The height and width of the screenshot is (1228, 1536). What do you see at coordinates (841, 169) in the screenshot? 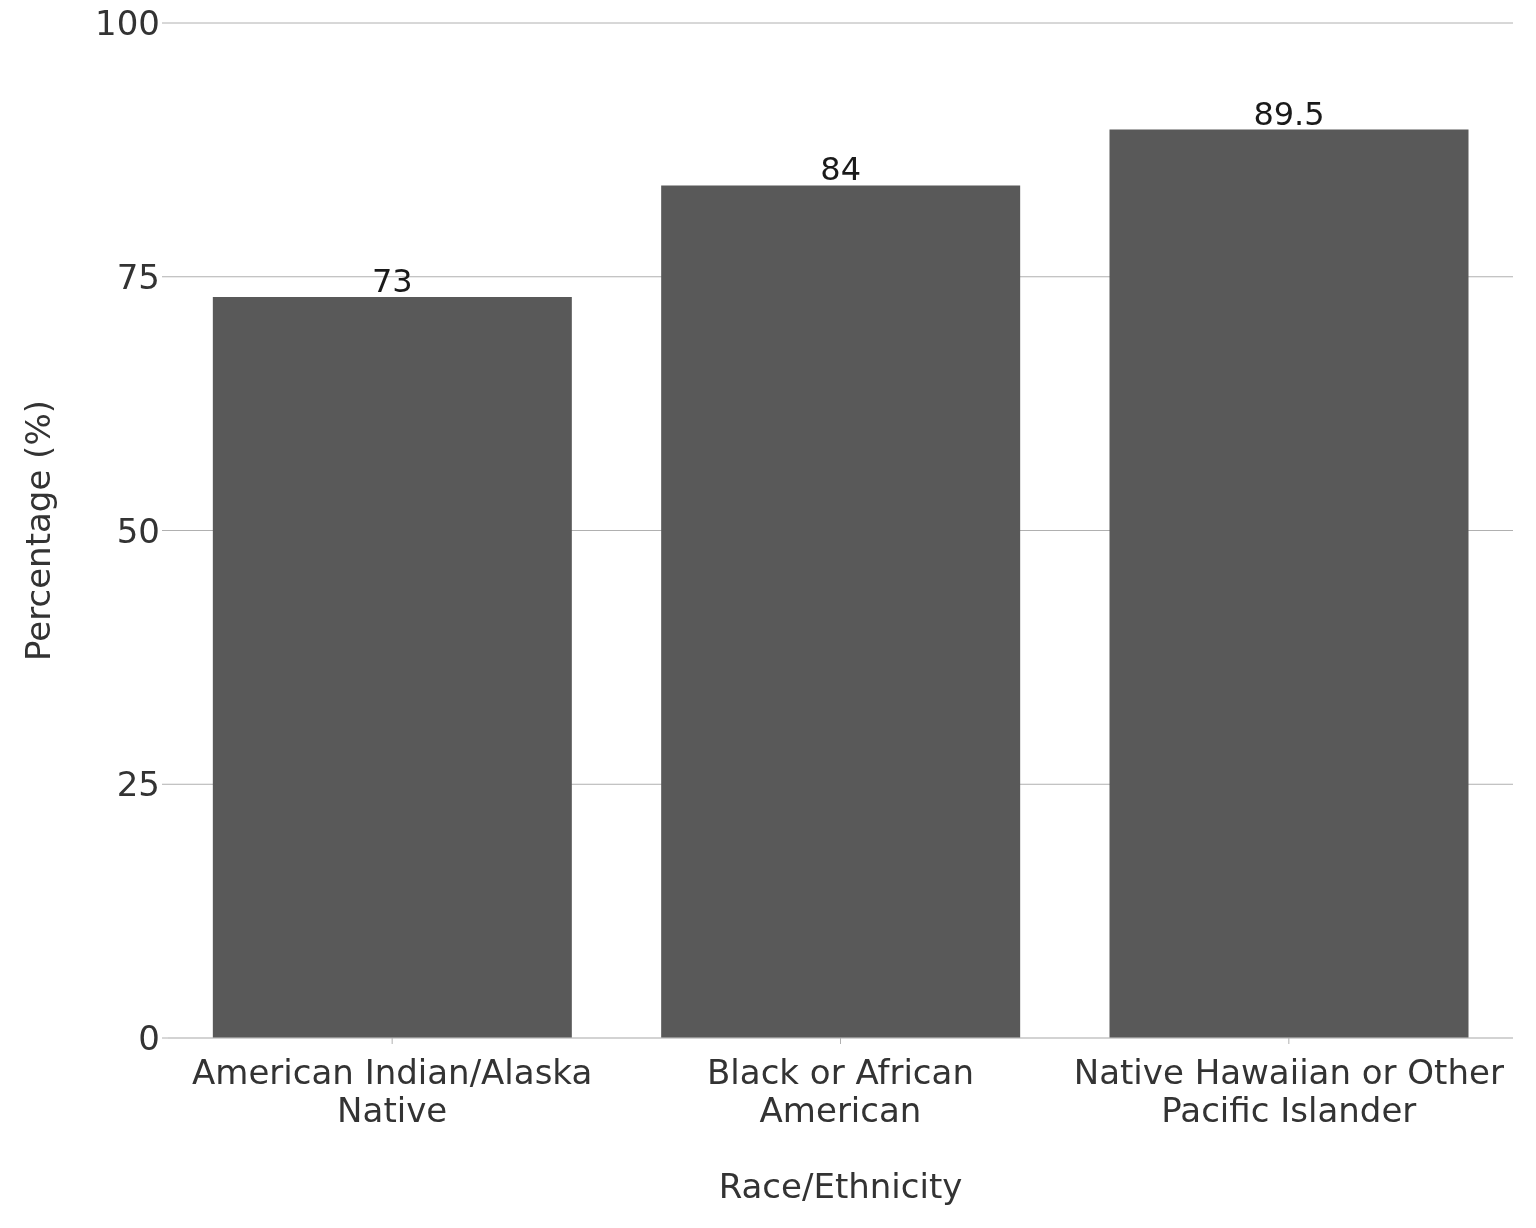
I see `data-label: 84` at bounding box center [841, 169].